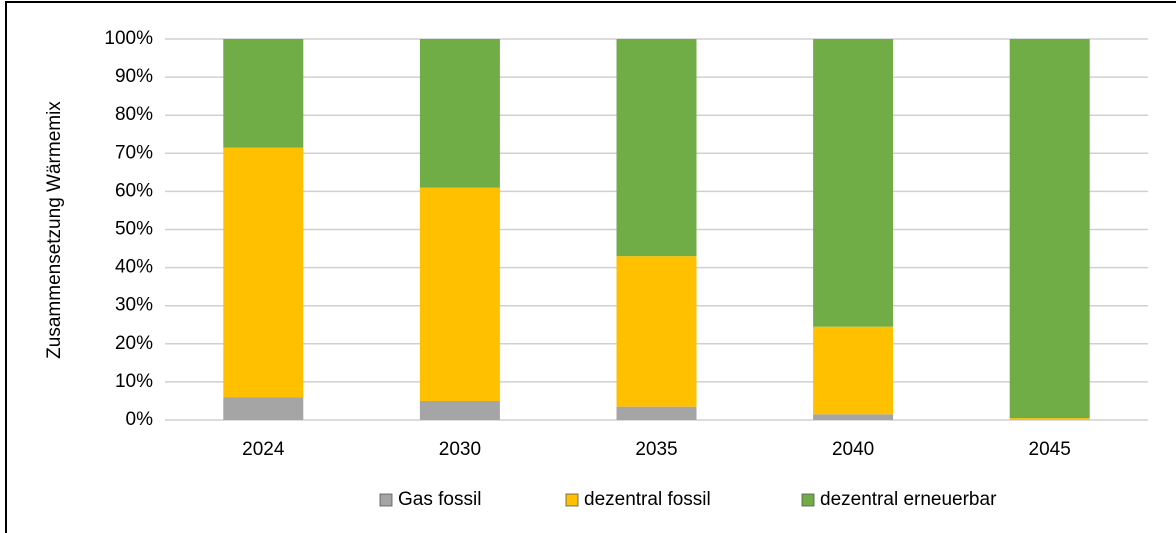  Describe the element at coordinates (439, 499) in the screenshot. I see `legend-label: Gas fossil` at that location.